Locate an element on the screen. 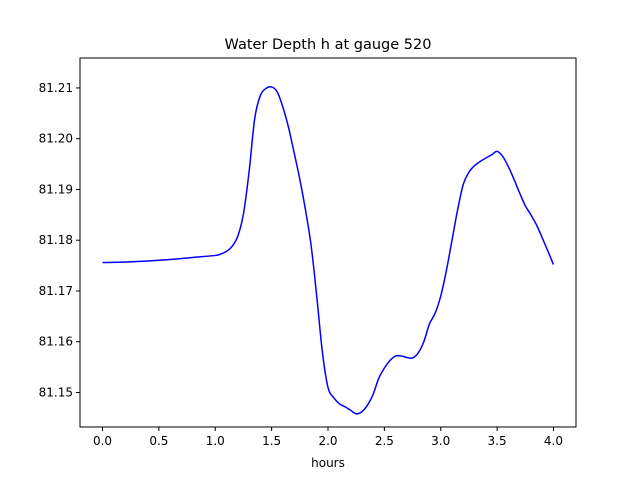  x-tick-label: 3.0 is located at coordinates (440, 441).